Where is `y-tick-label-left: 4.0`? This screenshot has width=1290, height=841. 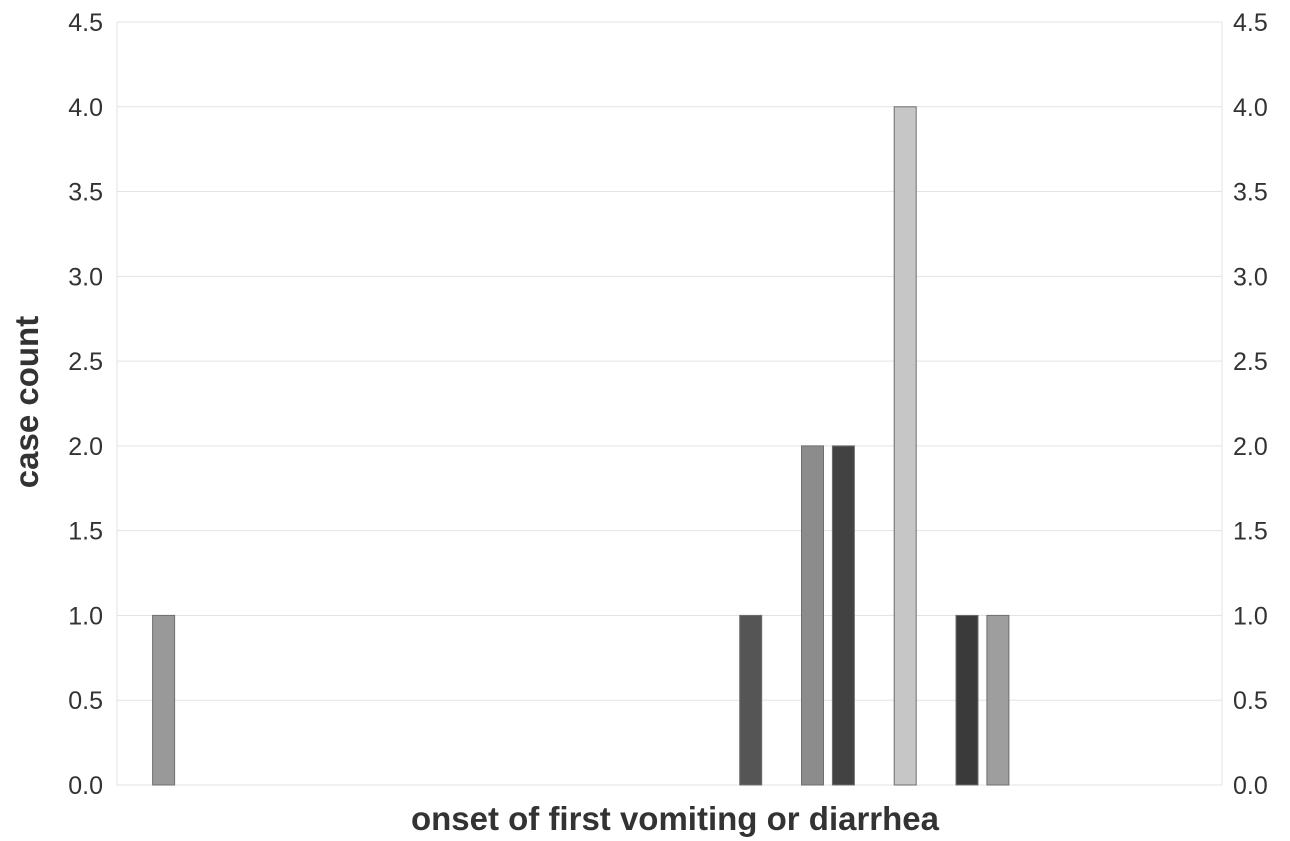 y-tick-label-left: 4.0 is located at coordinates (85, 108).